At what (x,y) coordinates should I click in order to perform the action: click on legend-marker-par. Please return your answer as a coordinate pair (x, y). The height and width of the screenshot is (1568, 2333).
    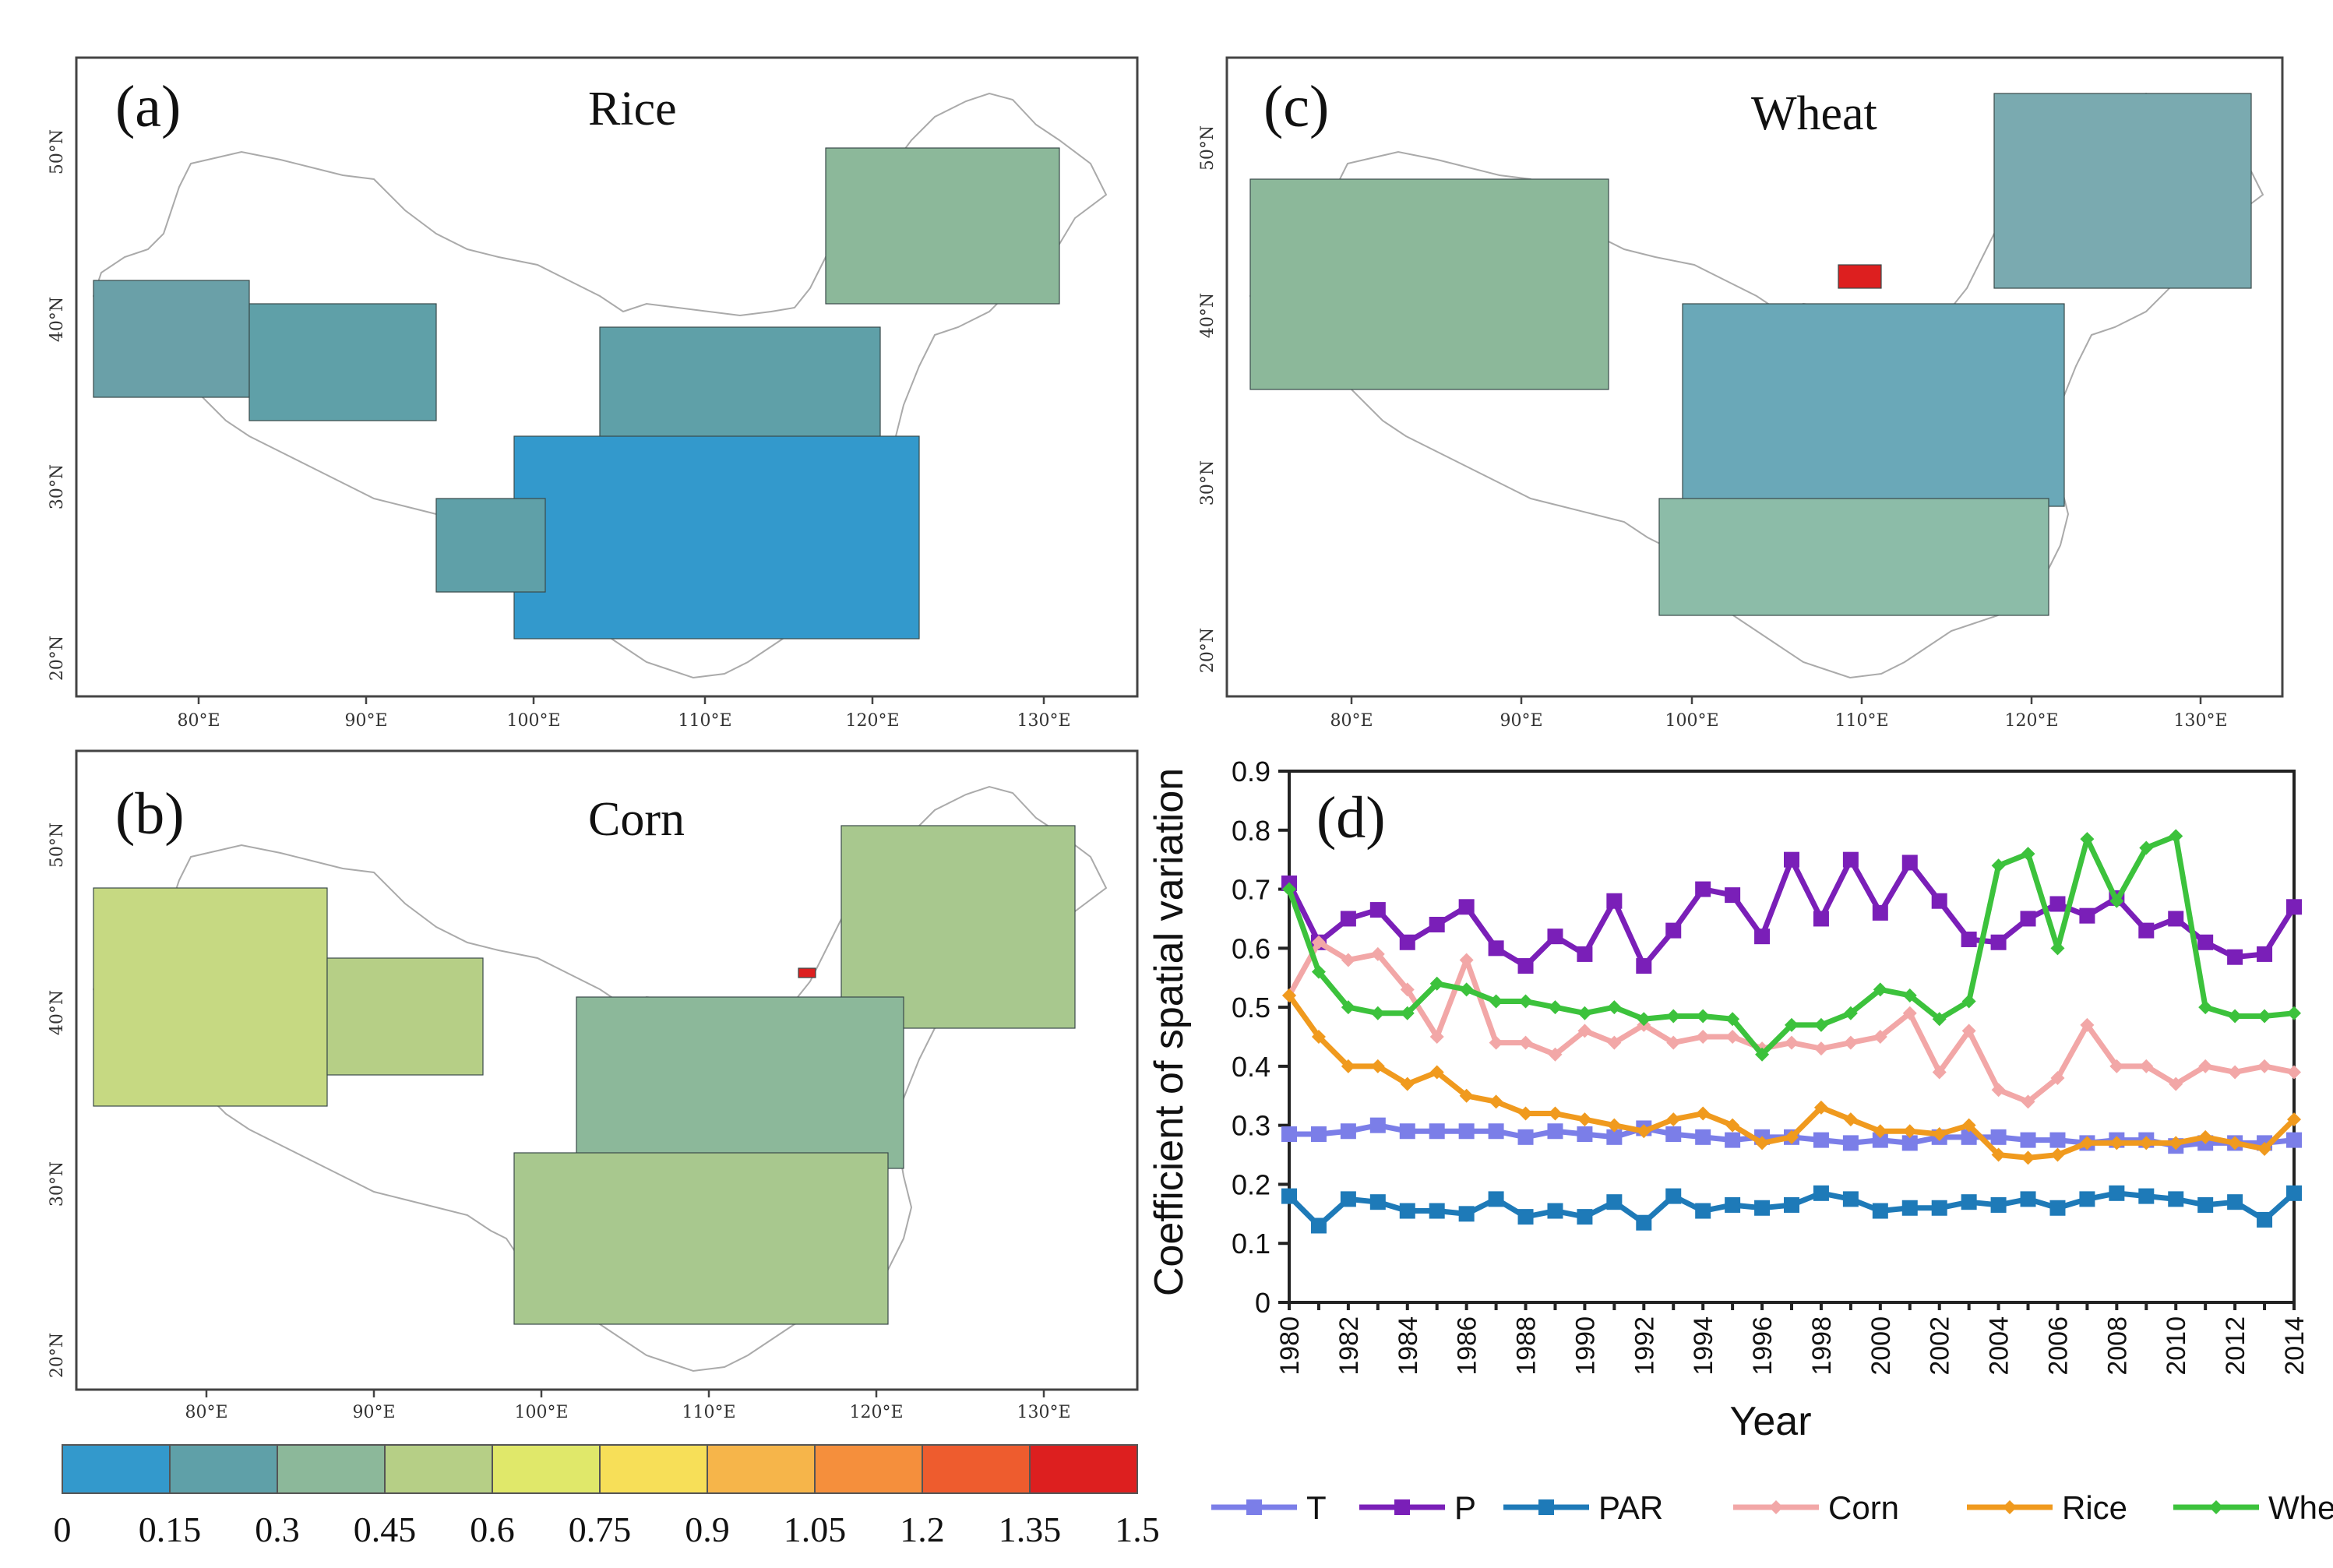
    Looking at the image, I should click on (1546, 1507).